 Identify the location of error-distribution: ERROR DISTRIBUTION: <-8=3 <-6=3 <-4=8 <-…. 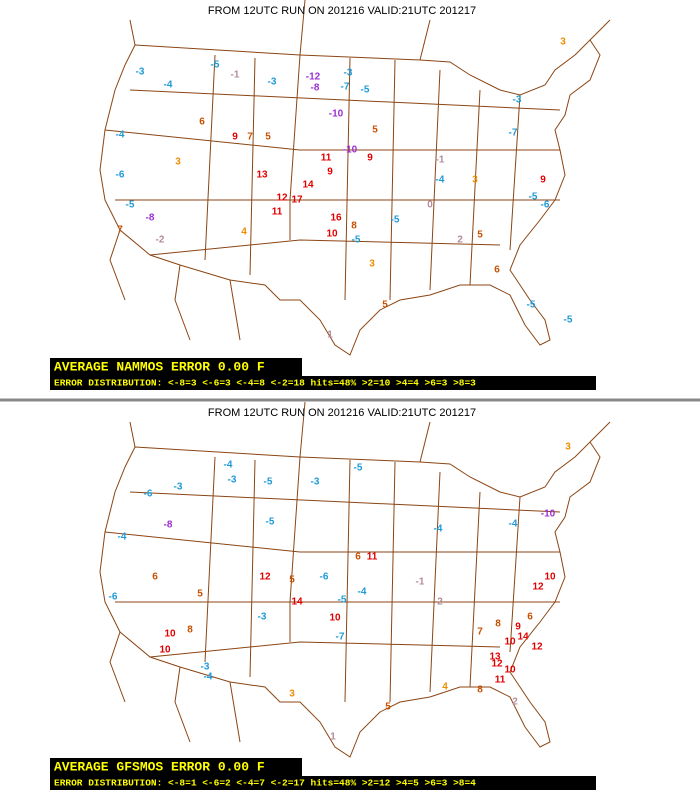
(265, 383).